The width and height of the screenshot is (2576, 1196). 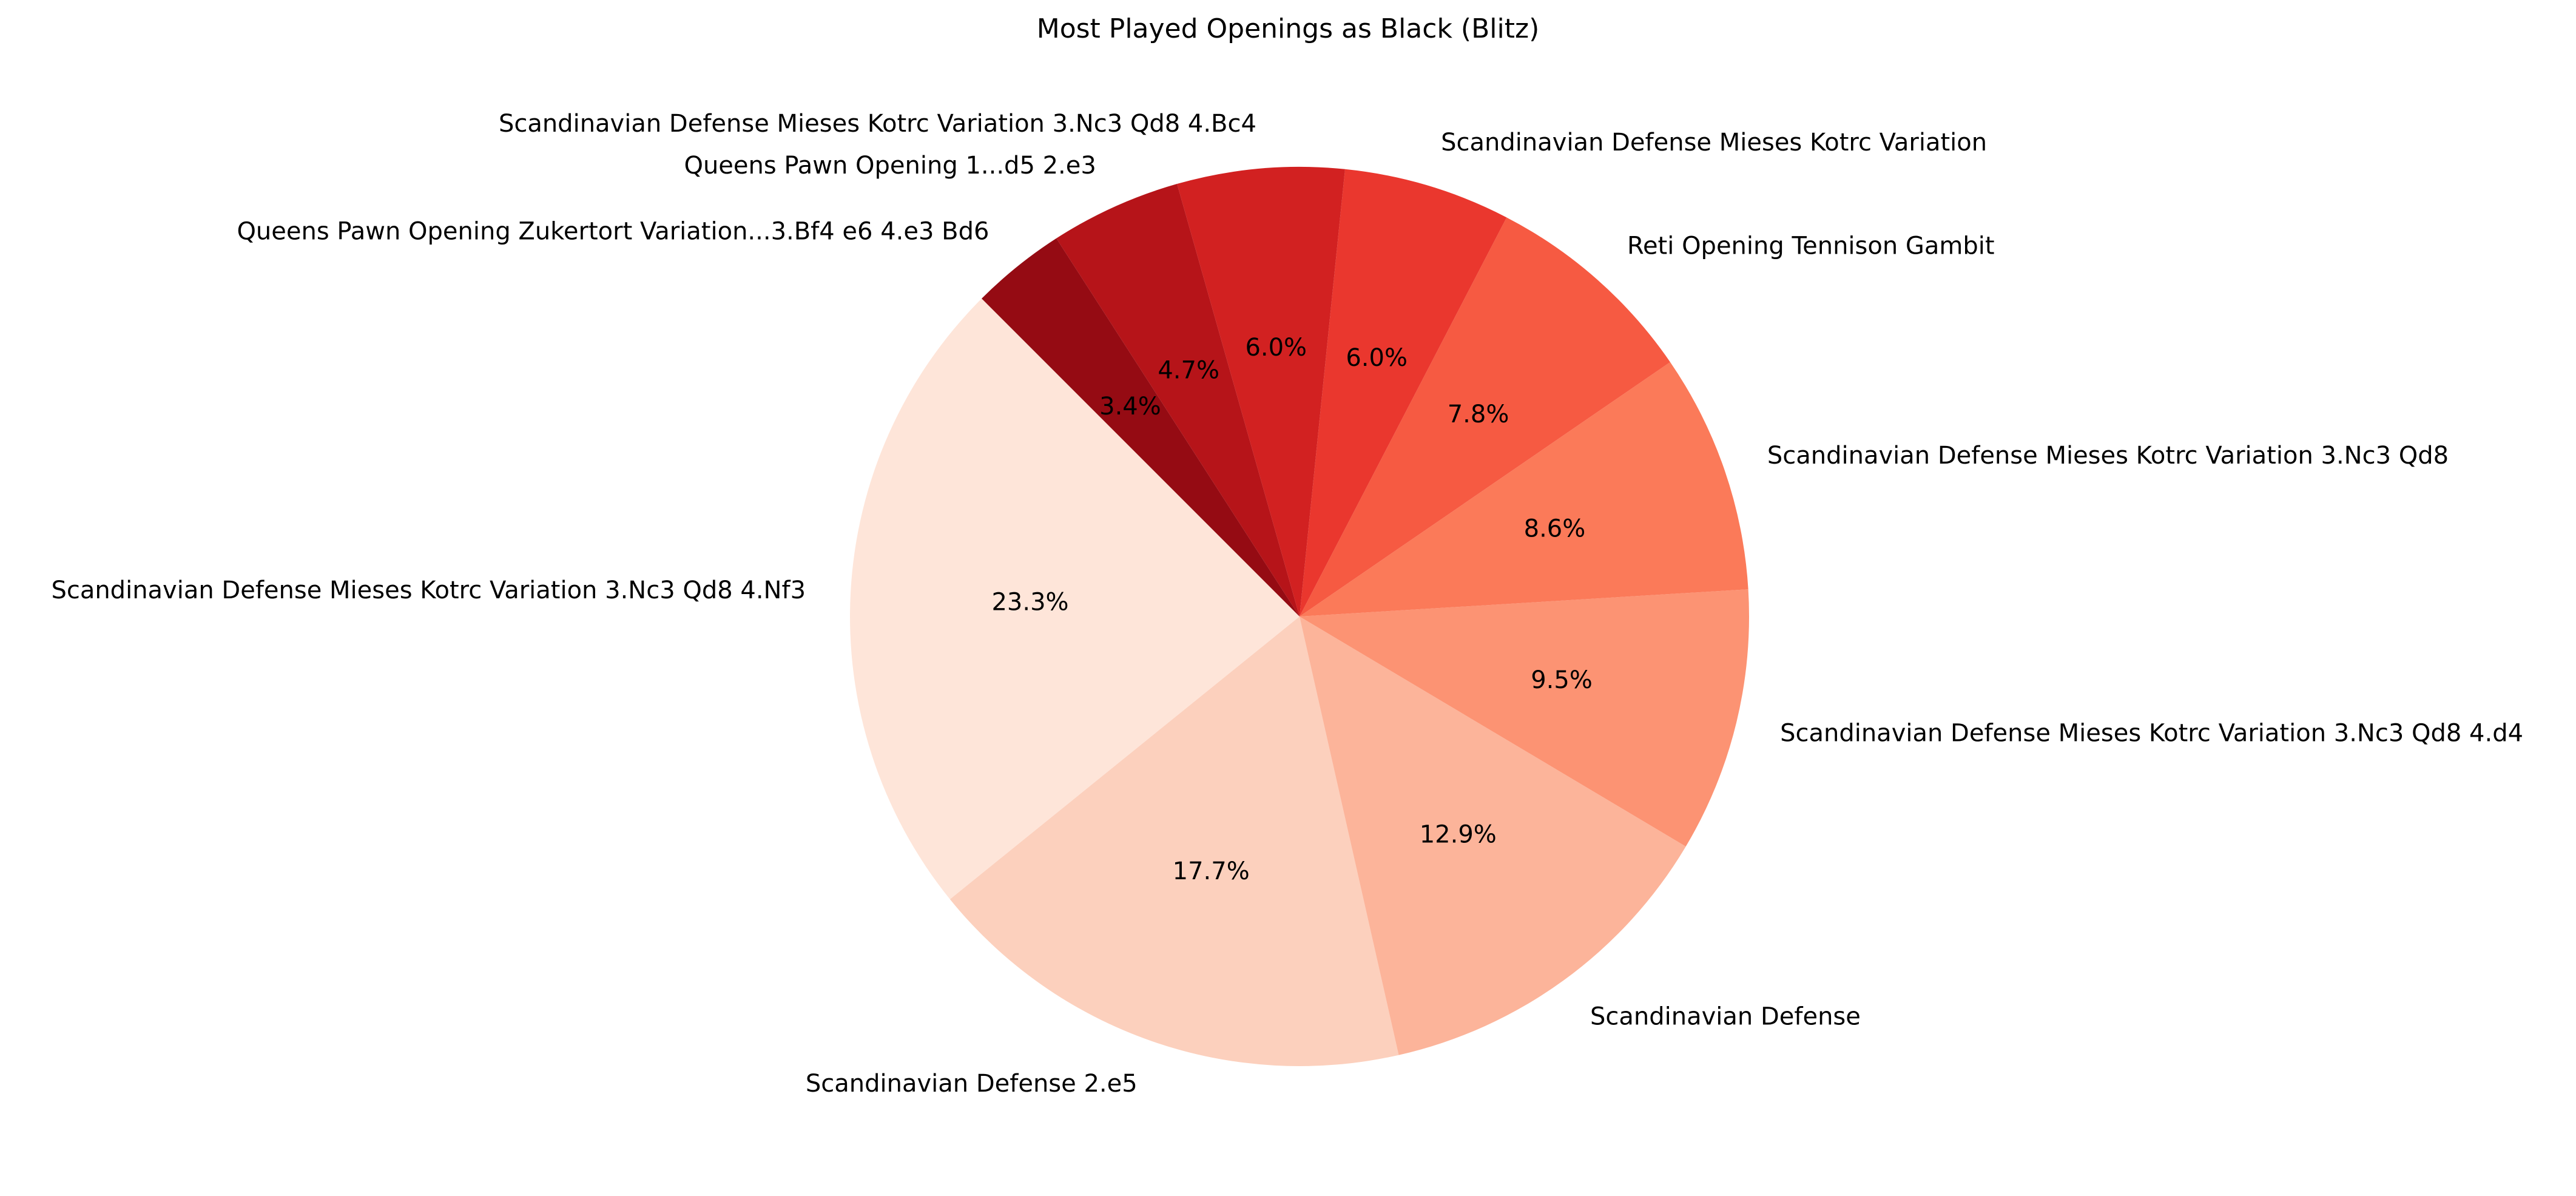 I want to click on slice-label-reti-opening-tennison-gambit: Reti Opening Tennison Gambit, so click(x=1811, y=246).